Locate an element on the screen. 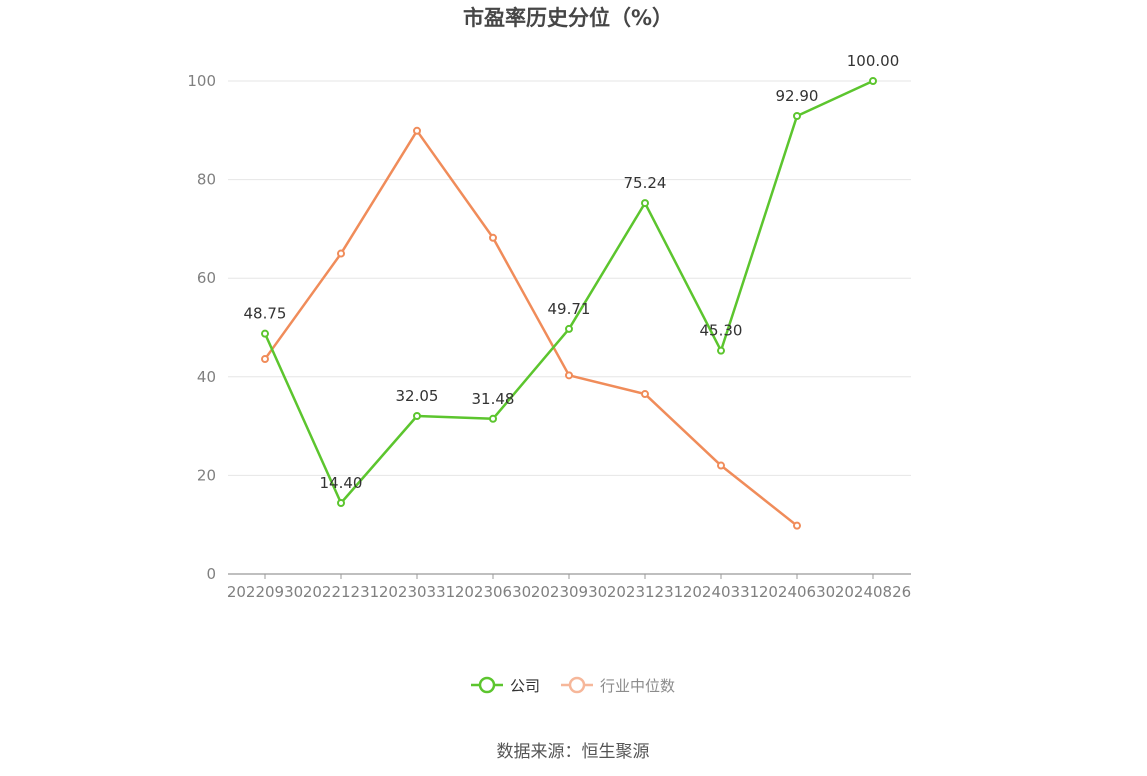 The height and width of the screenshot is (776, 1147). chart-title: 市盈率历史分位（%） is located at coordinates (568, 18).